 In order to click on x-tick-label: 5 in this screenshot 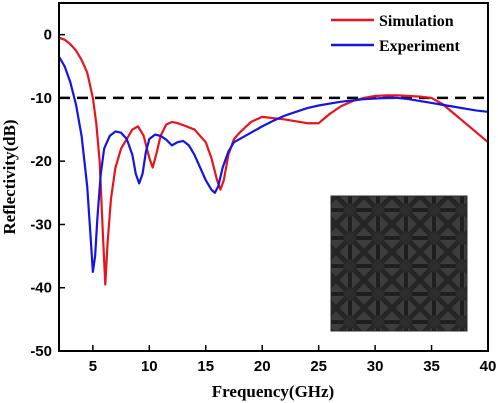, I will do `click(93, 366)`.